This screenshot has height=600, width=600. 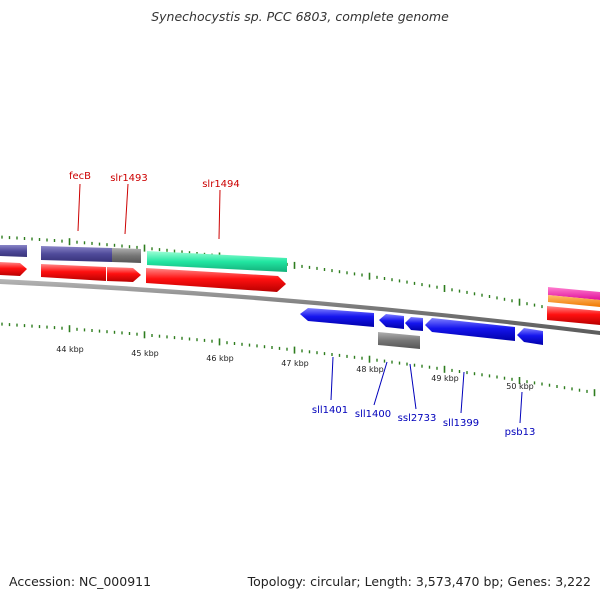 What do you see at coordinates (520, 386) in the screenshot?
I see `scale-label: 50 kbp` at bounding box center [520, 386].